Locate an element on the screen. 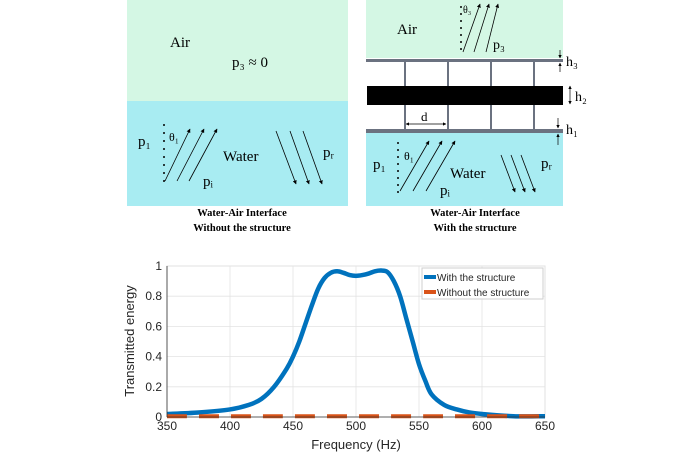 The image size is (700, 467). y-tick-label: 0 is located at coordinates (158, 417).